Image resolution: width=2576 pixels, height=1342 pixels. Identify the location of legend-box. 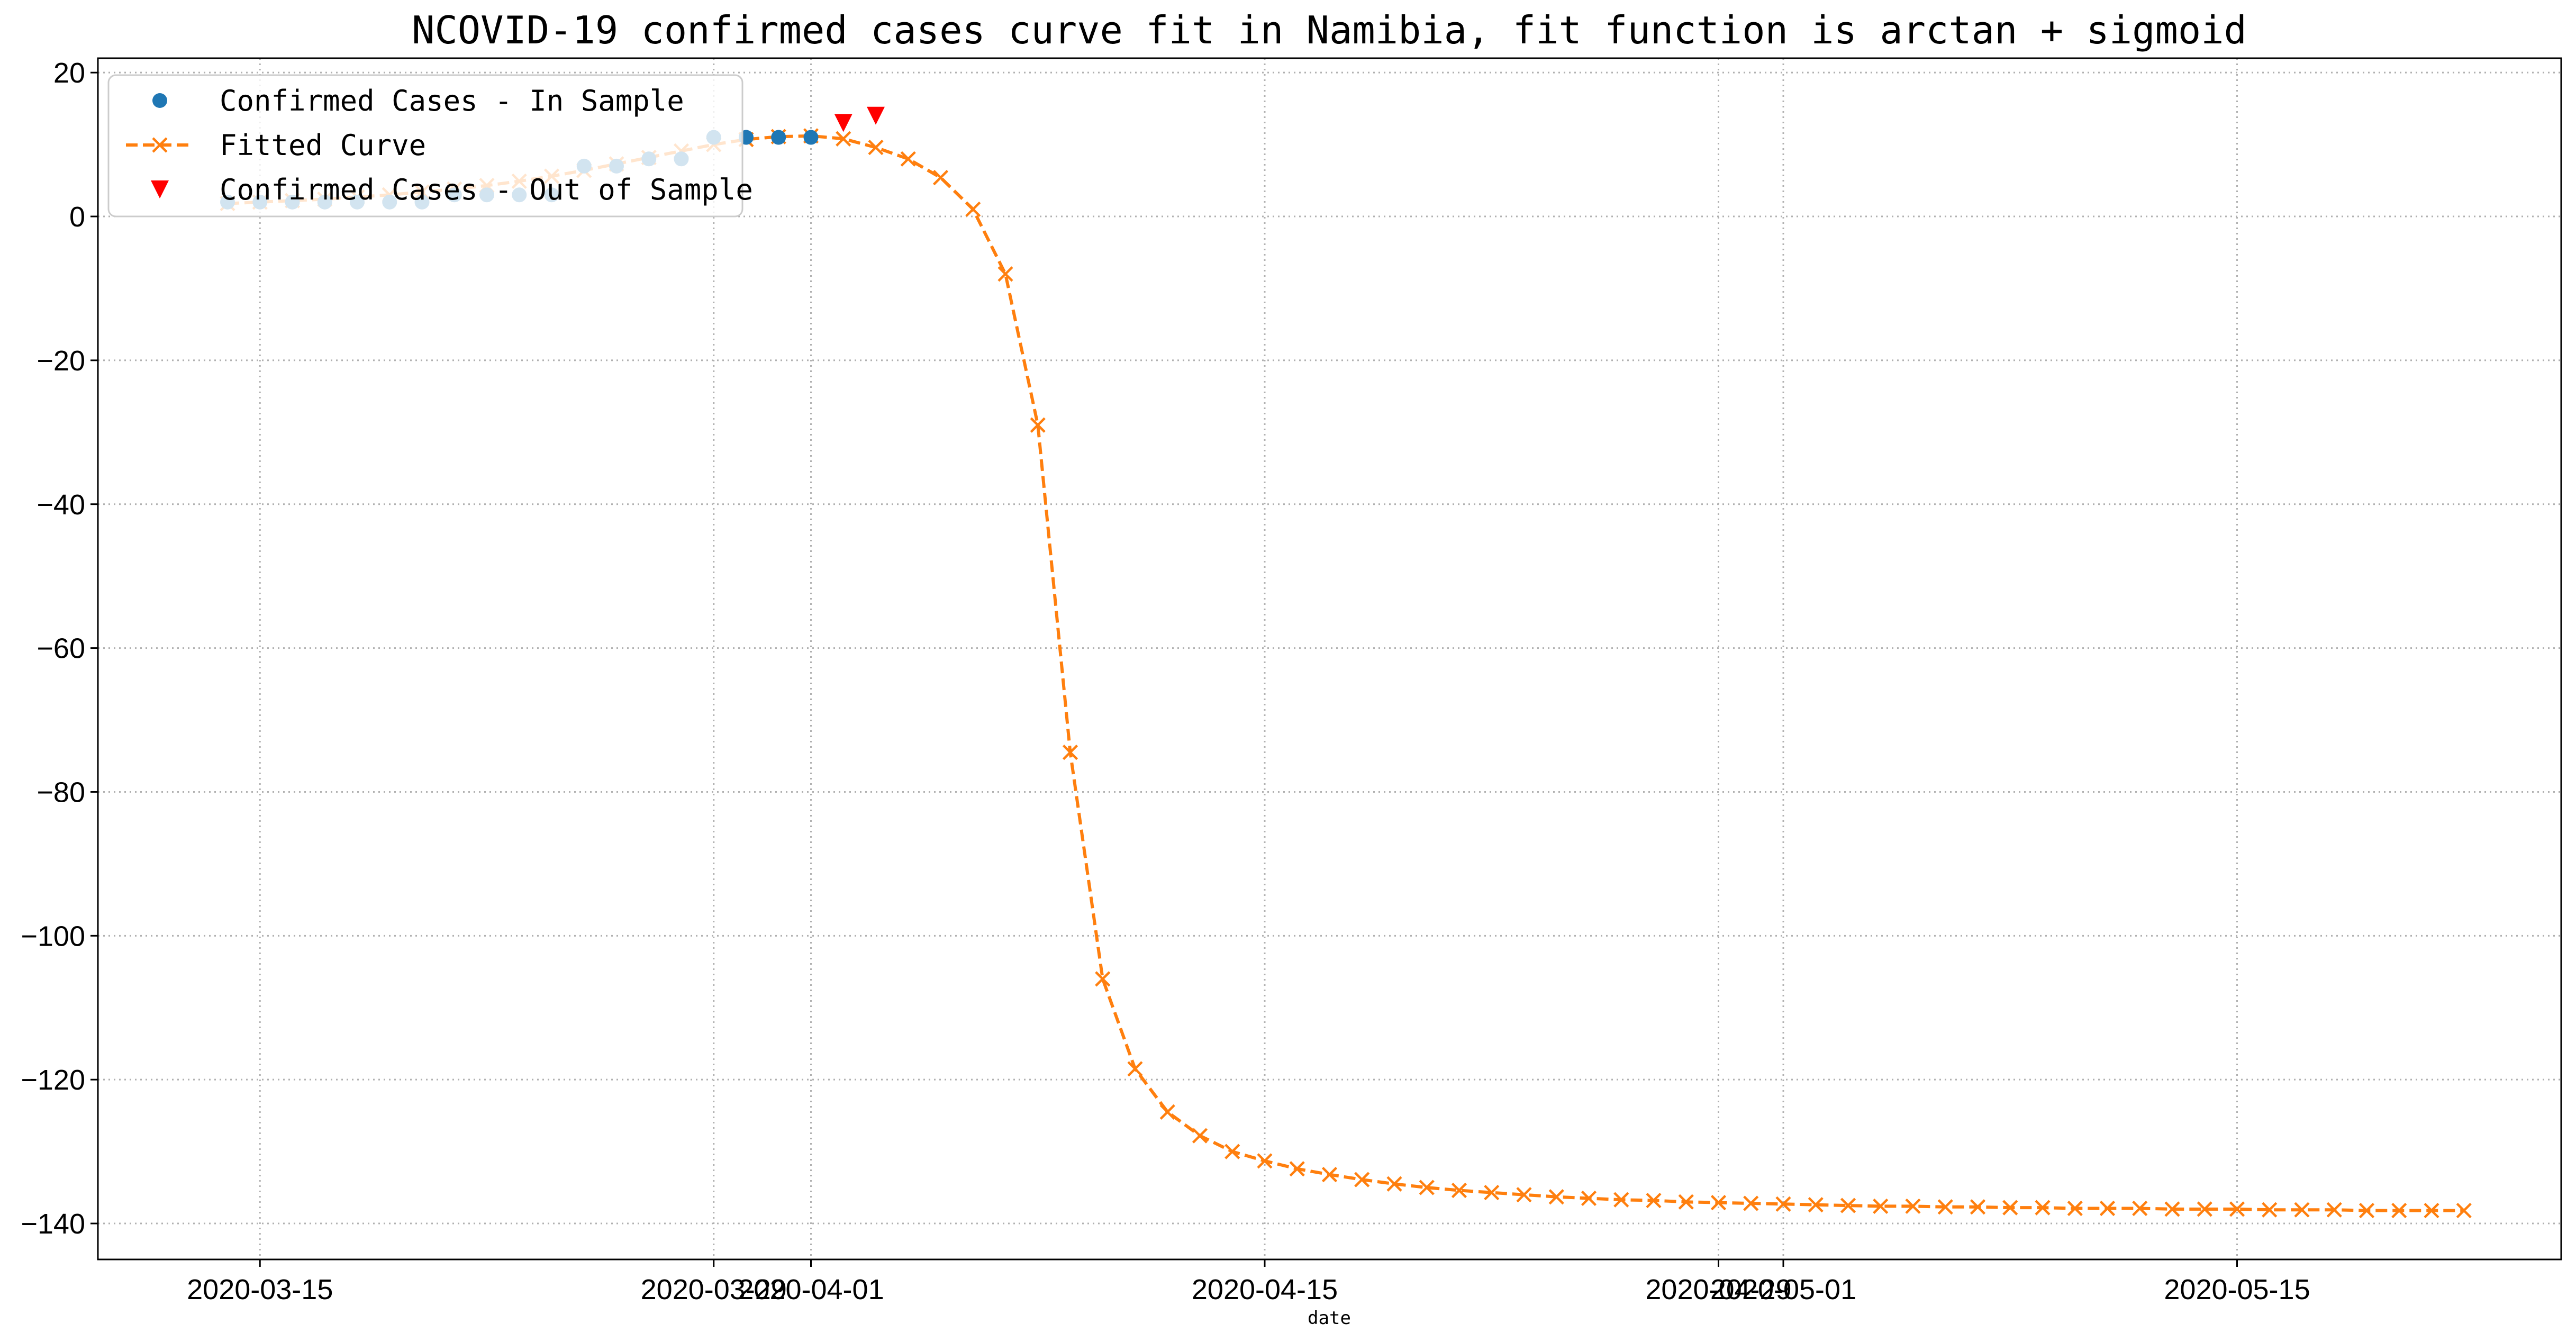
(425, 145).